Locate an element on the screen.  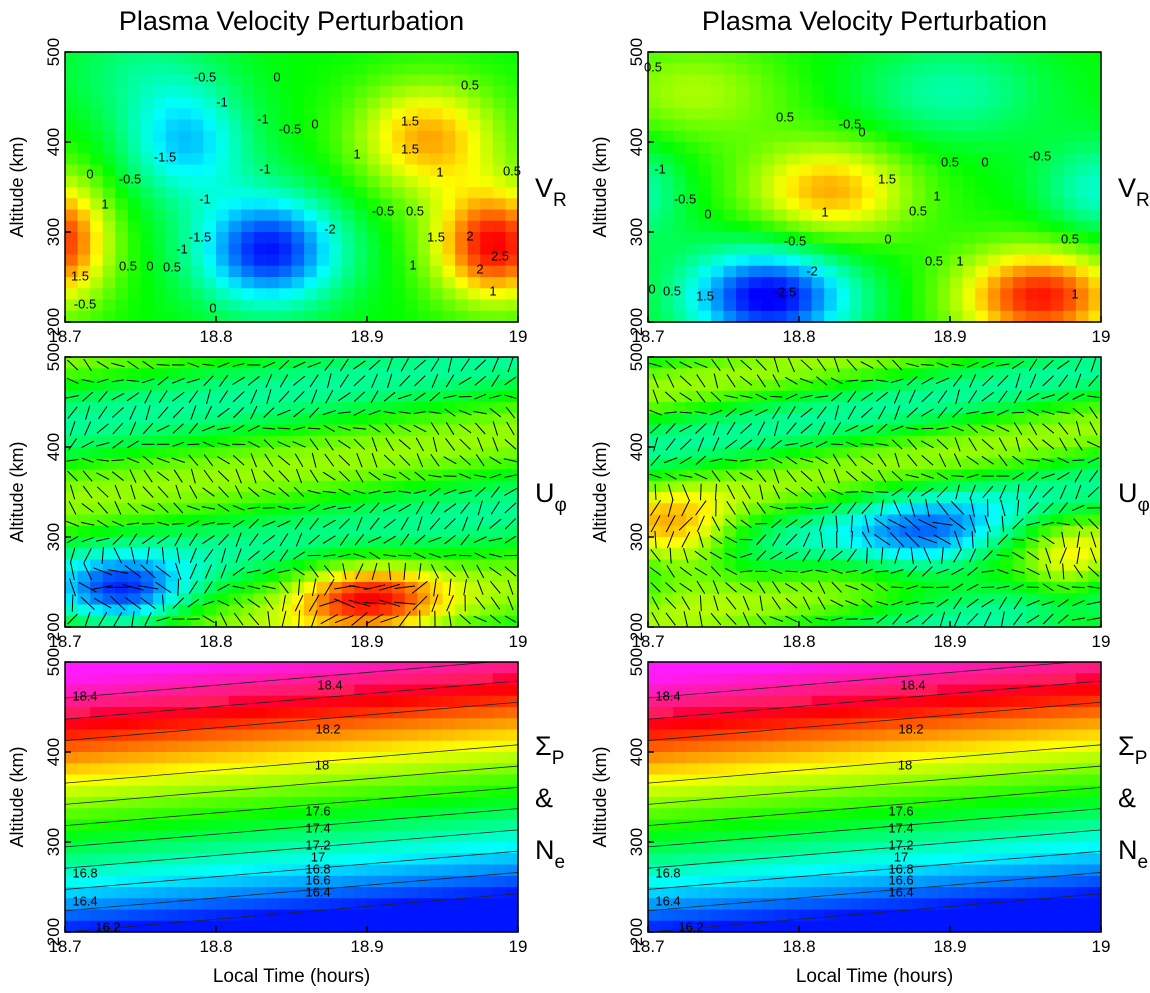
x-tick-label: 19 is located at coordinates (518, 641).